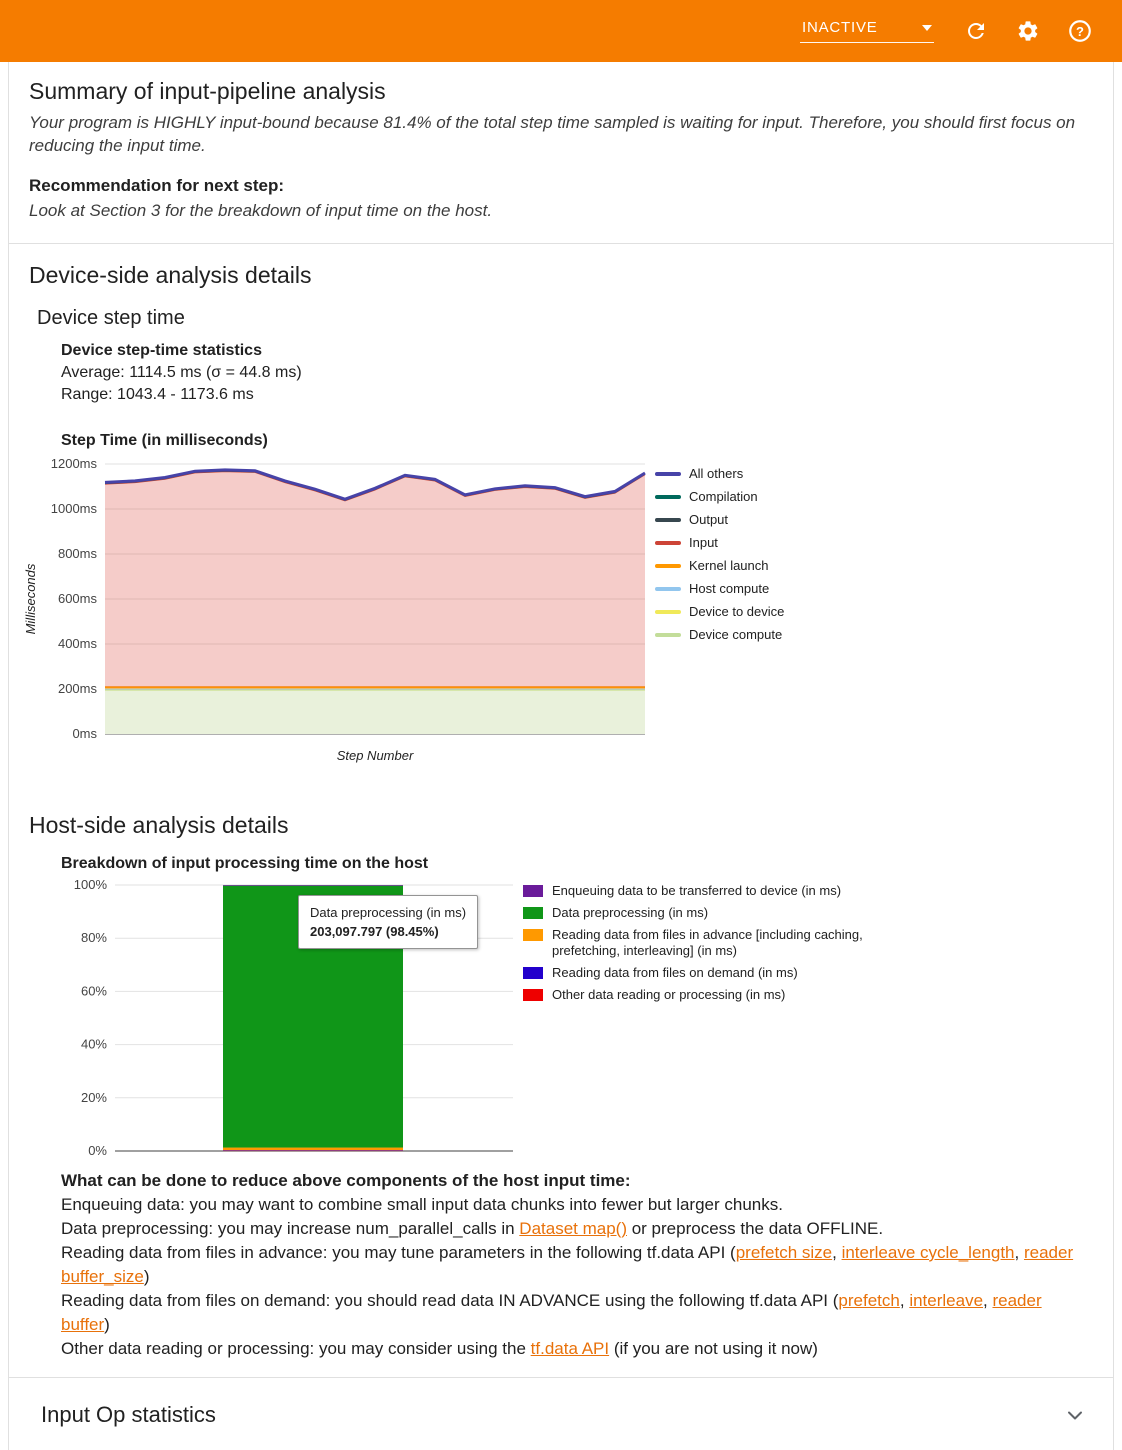  What do you see at coordinates (181, 372) in the screenshot?
I see `stats-average: Average: 1114.5 ms (σ = 44.8 ms)` at bounding box center [181, 372].